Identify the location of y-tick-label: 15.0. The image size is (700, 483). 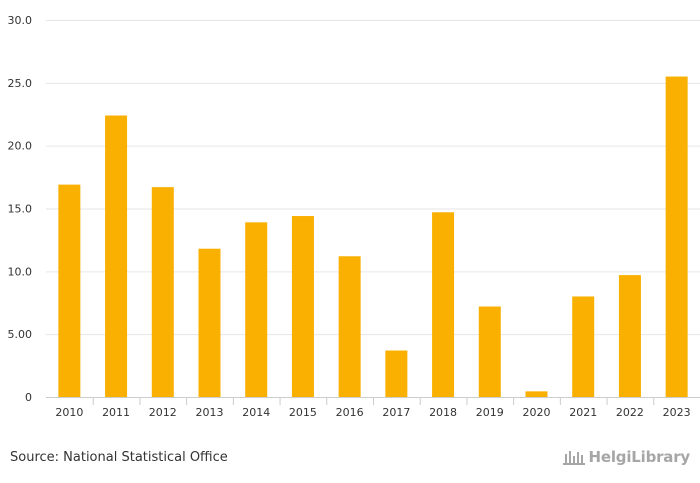
(20, 209).